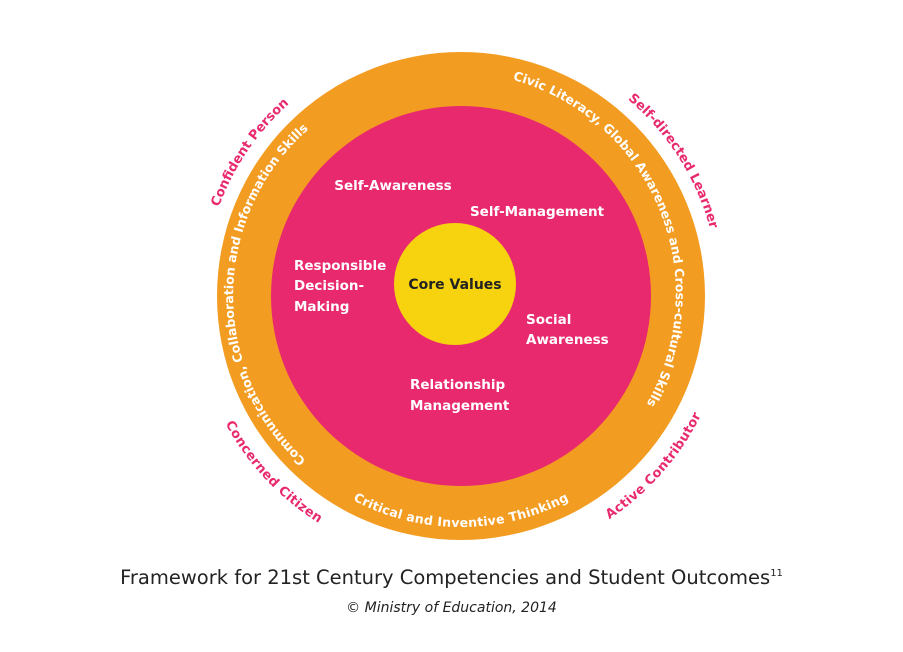 Image resolution: width=903 pixels, height=652 pixels. I want to click on self-awareness-label: Self-Awareness, so click(392, 186).